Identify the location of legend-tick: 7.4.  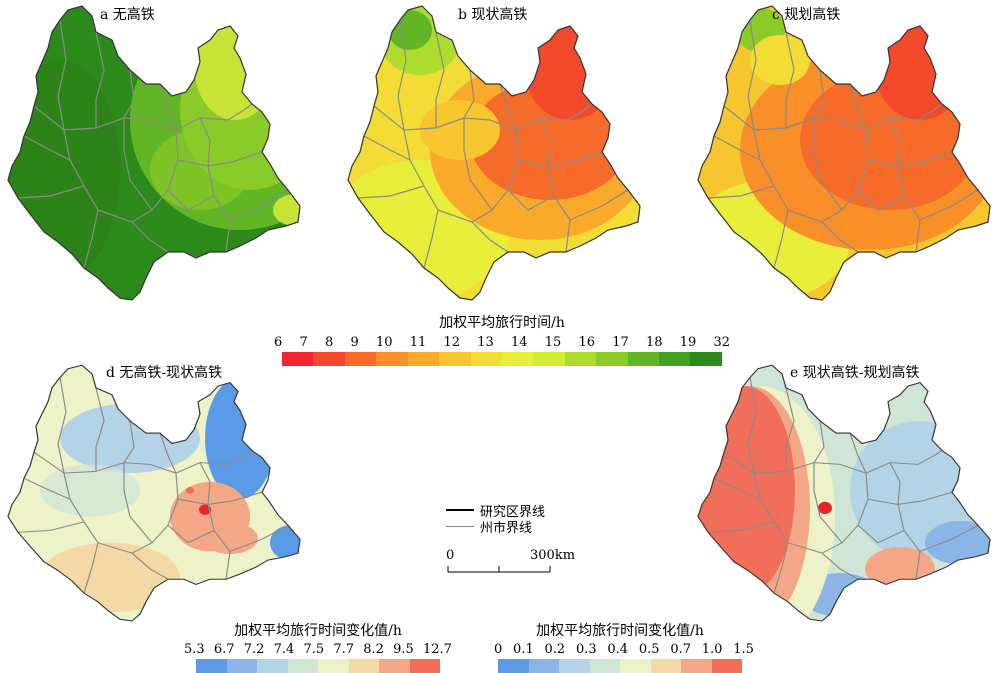
(284, 649).